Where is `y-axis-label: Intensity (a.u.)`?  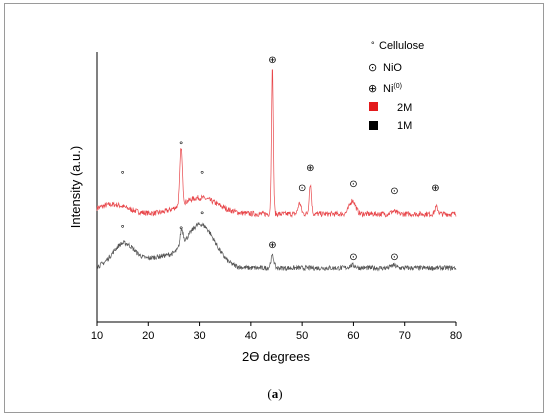 y-axis-label: Intensity (a.u.) is located at coordinates (75, 187).